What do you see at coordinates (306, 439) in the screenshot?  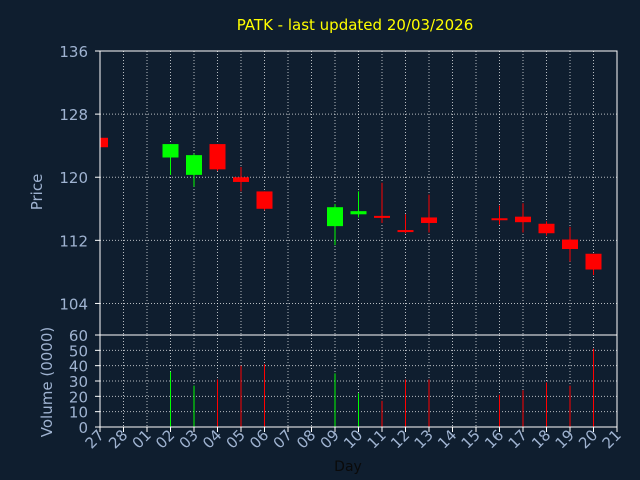 I see `x-tick-label: 08` at bounding box center [306, 439].